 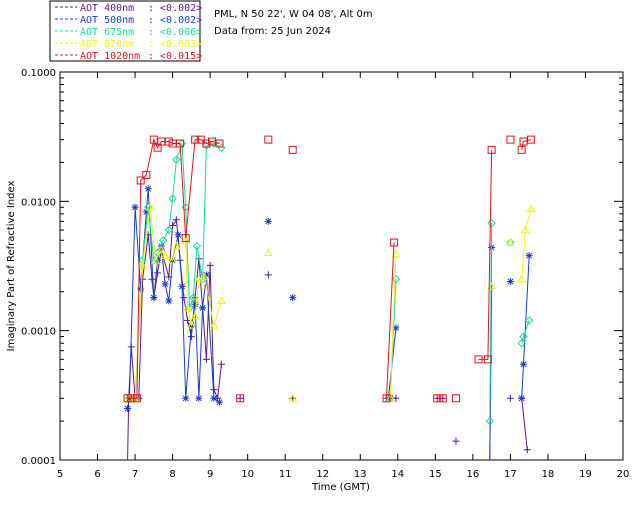 I want to click on x-tick-label: 18, so click(x=548, y=474).